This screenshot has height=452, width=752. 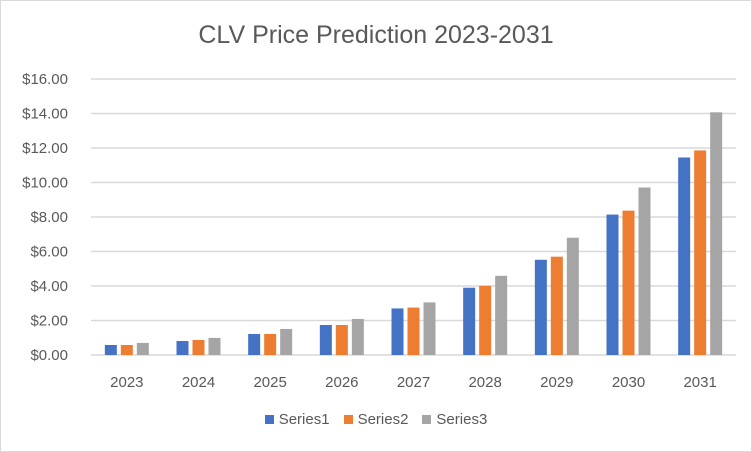 What do you see at coordinates (716, 233) in the screenshot?
I see `bar-series3-2031` at bounding box center [716, 233].